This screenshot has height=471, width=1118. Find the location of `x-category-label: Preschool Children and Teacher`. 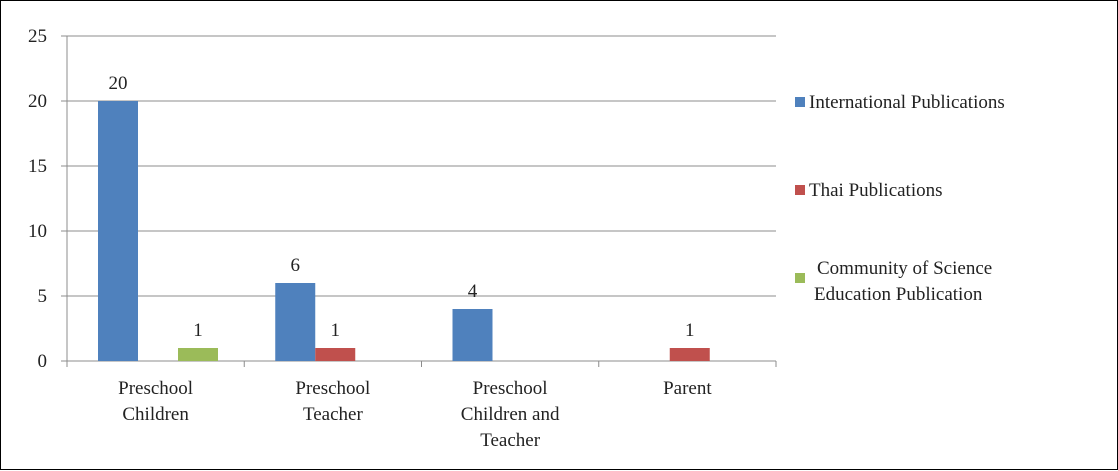

x-category-label: Preschool Children and Teacher is located at coordinates (510, 414).